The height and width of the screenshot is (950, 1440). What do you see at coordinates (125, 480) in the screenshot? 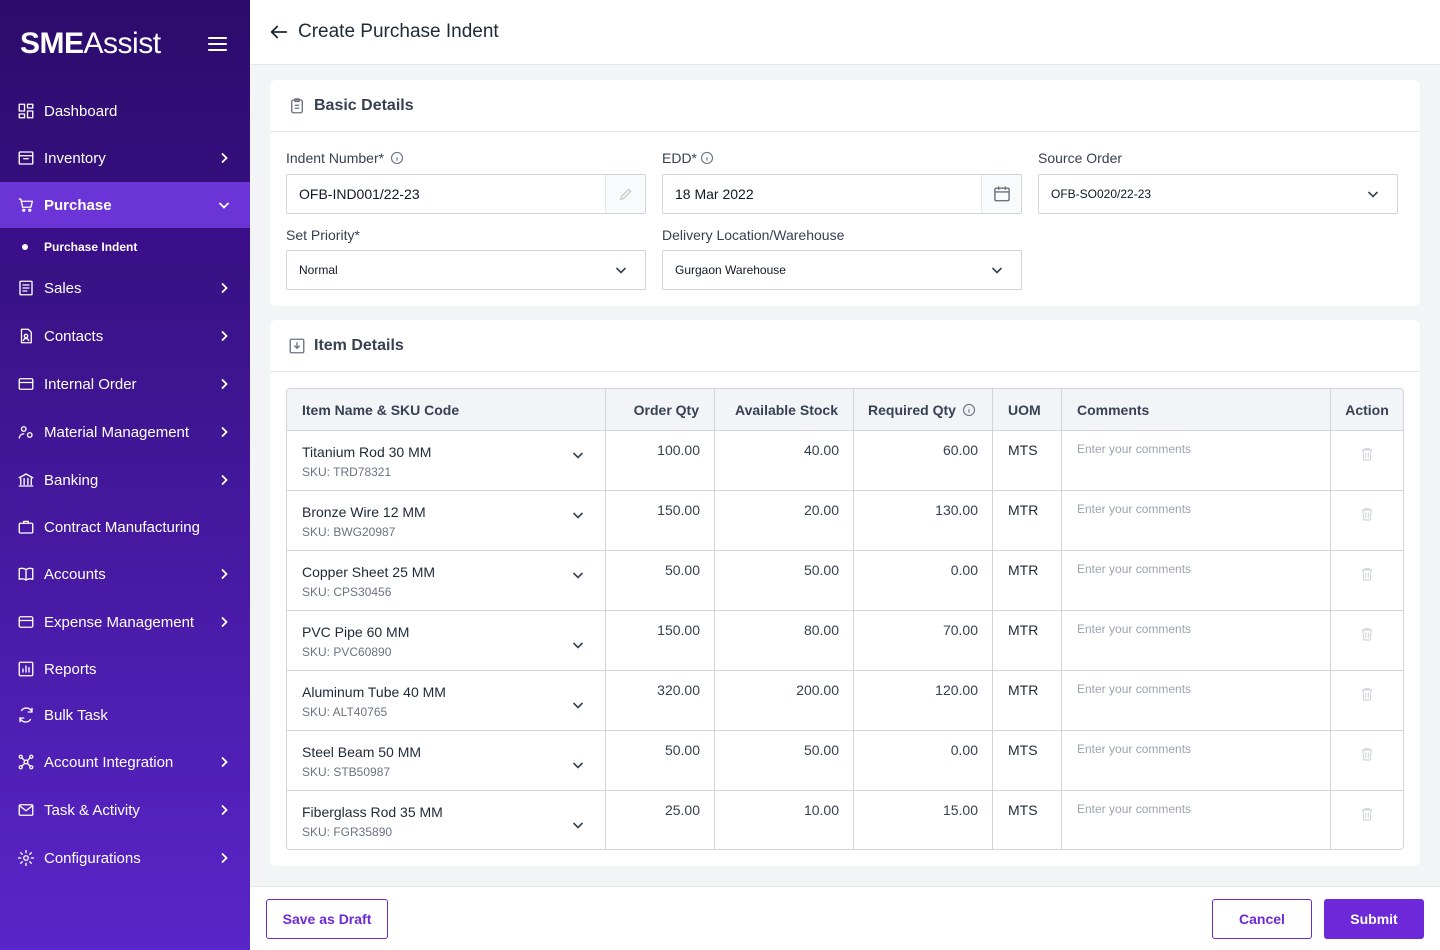
I see `sidebar-item-banking: Banking` at bounding box center [125, 480].